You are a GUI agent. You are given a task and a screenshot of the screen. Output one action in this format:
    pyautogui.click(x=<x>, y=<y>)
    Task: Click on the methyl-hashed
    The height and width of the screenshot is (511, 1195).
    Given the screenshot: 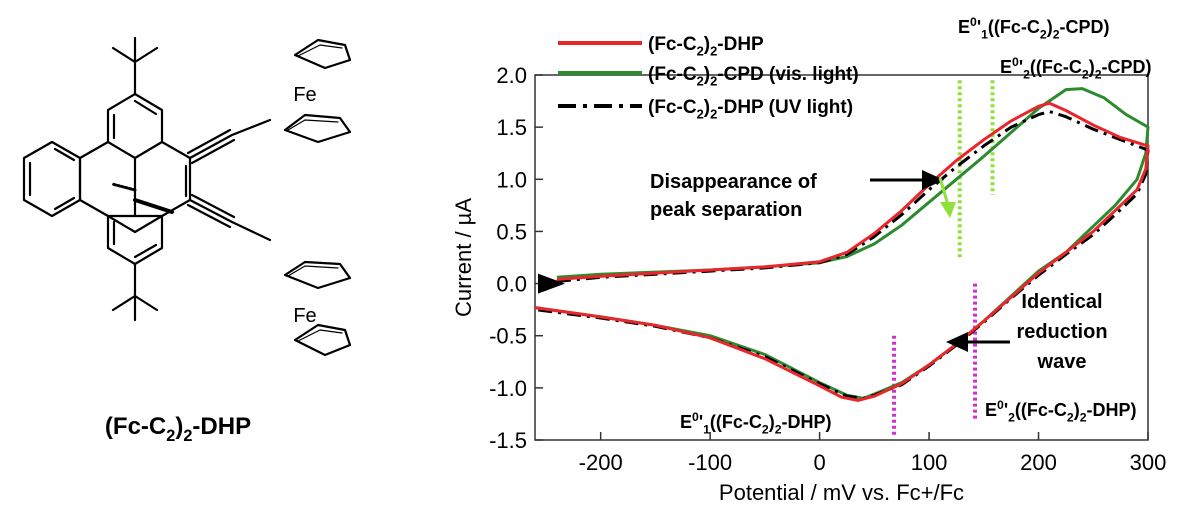 What is the action you would take?
    pyautogui.click(x=123, y=187)
    